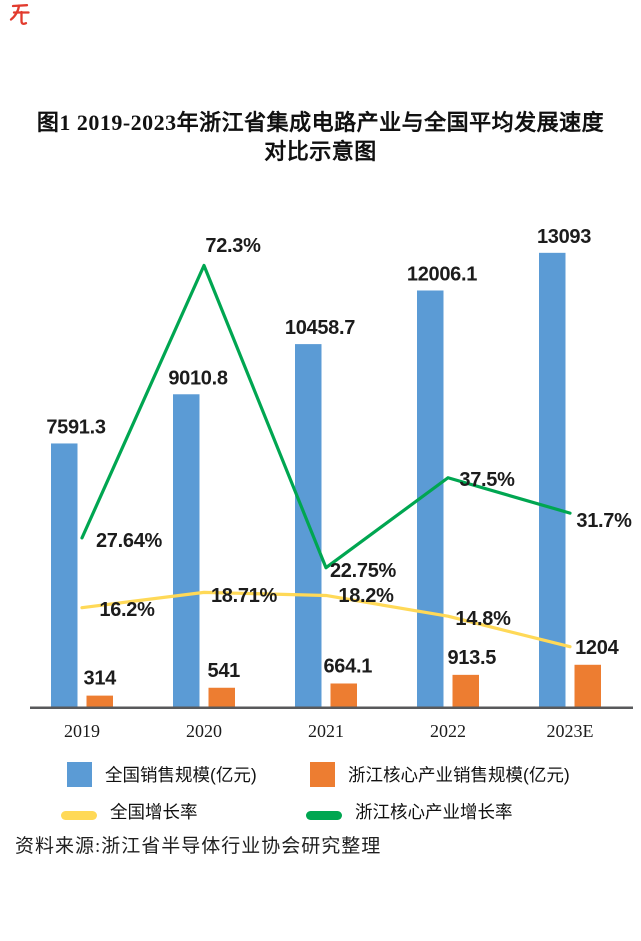  I want to click on value-label-national-sales-2023E: 13093, so click(564, 237).